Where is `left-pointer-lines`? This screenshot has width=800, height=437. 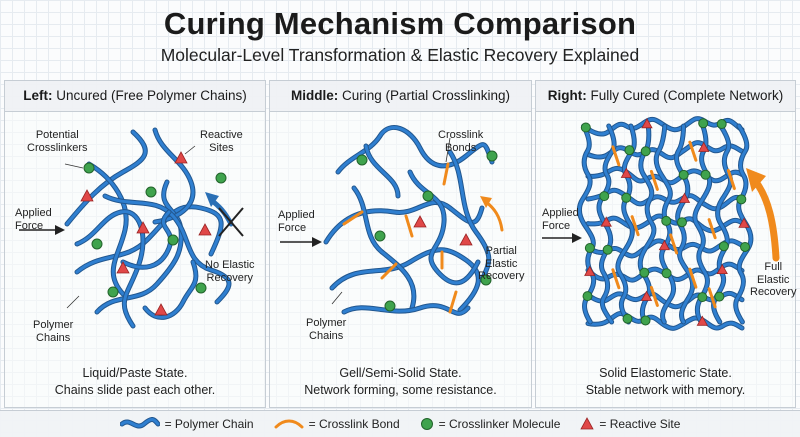 left-pointer-lines is located at coordinates (130, 227).